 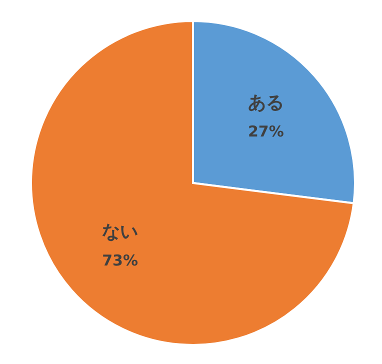 What do you see at coordinates (120, 260) in the screenshot?
I see `data-label: 73%` at bounding box center [120, 260].